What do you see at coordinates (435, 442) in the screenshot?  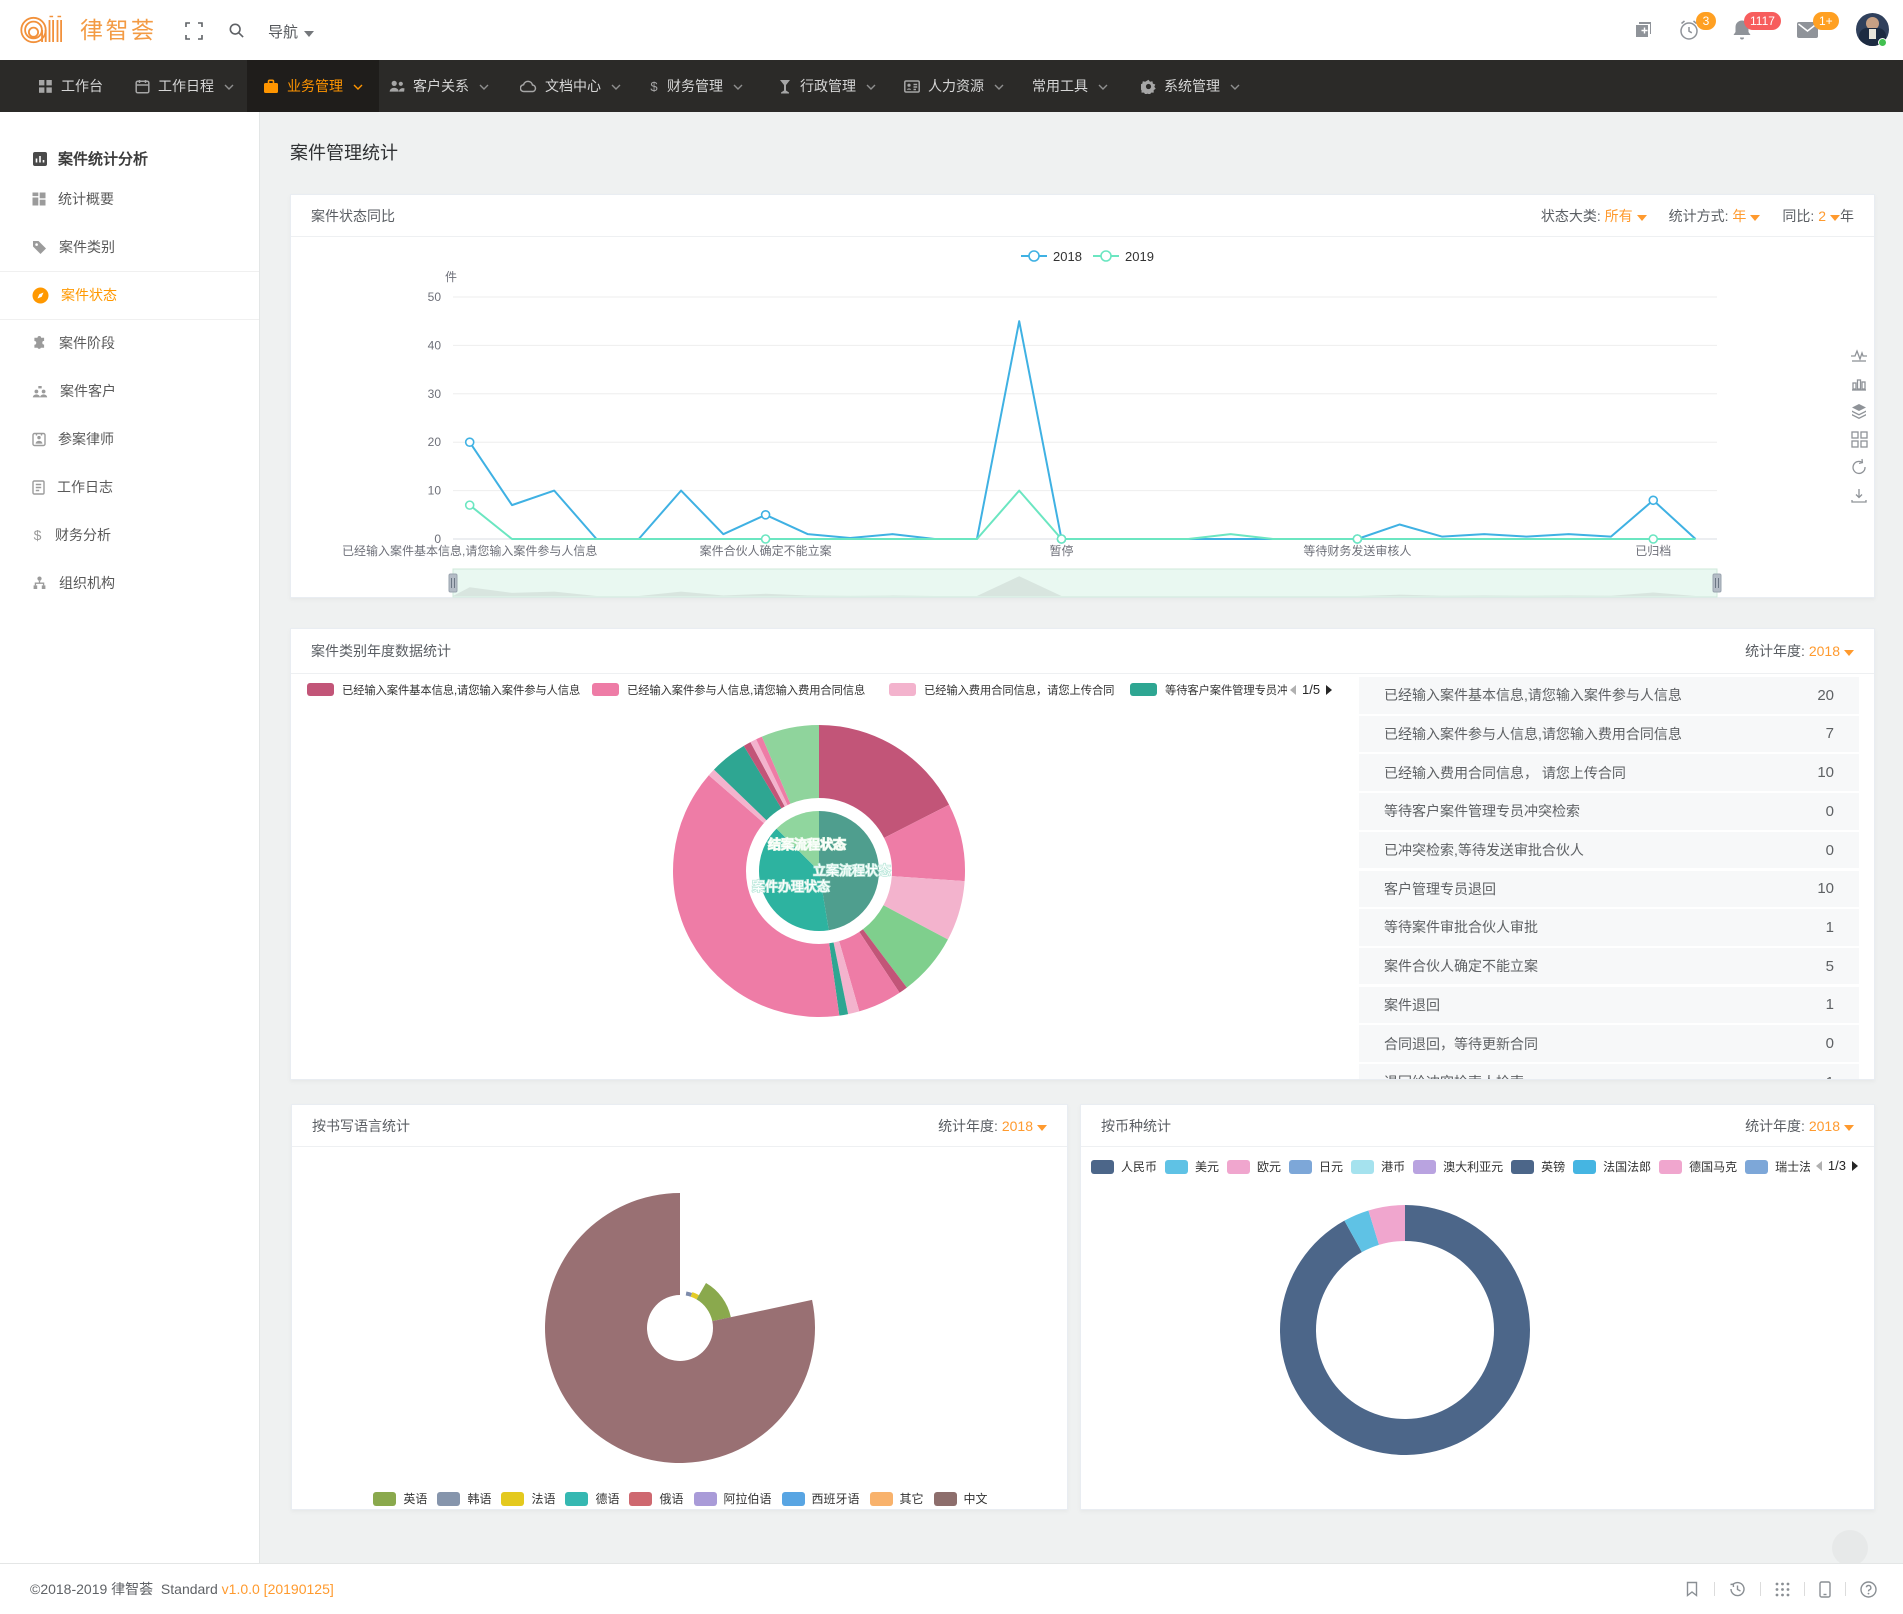 I see `svg-text: 20` at bounding box center [435, 442].